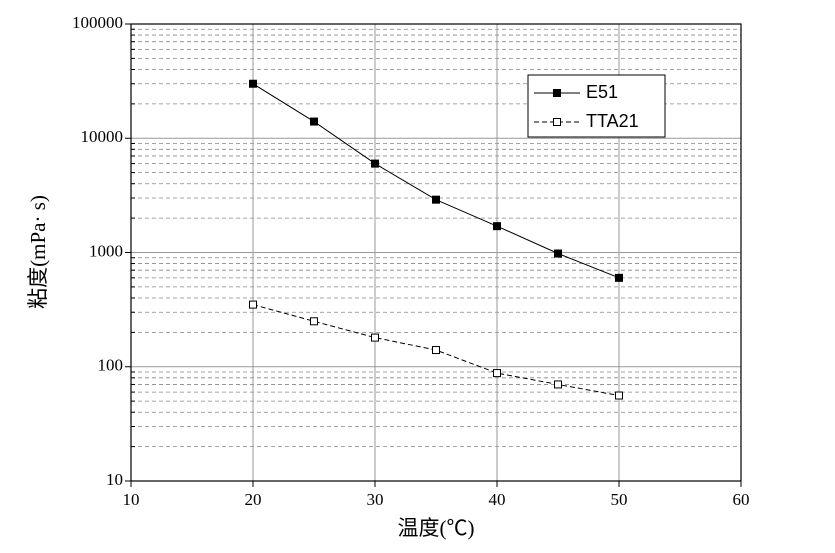 This screenshot has width=835, height=553. Describe the element at coordinates (602, 92) in the screenshot. I see `legend-label: E51` at that location.